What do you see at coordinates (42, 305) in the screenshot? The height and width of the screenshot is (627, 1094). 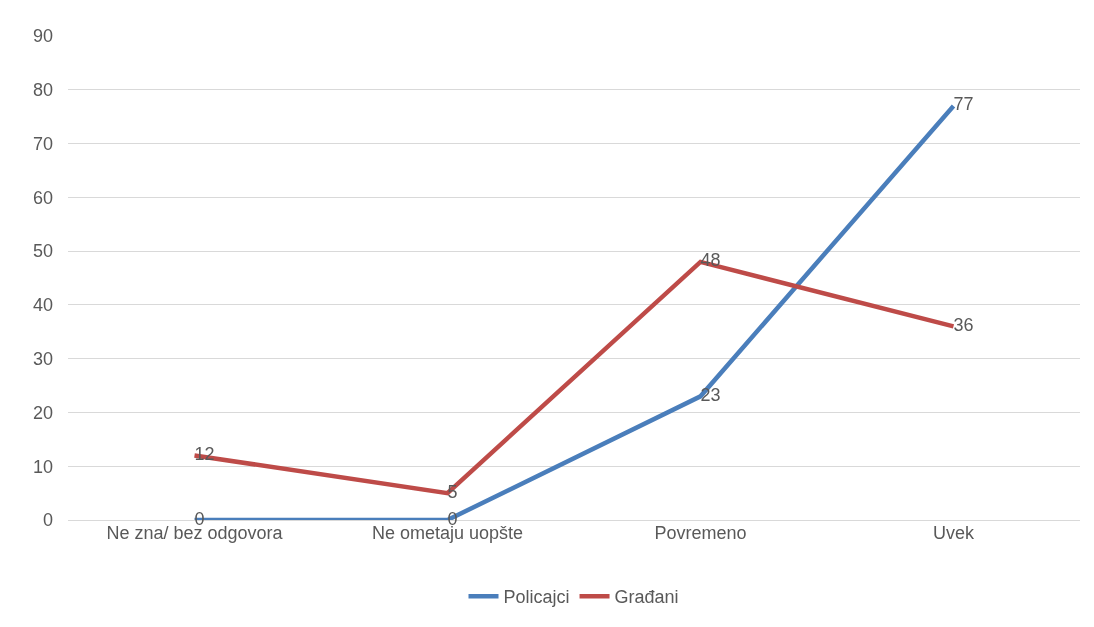 I see `y-tick-label: 40` at bounding box center [42, 305].